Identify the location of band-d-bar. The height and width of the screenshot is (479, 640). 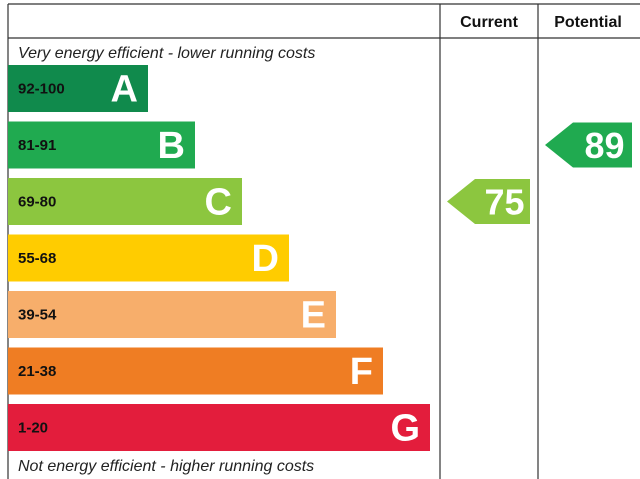
(148, 258).